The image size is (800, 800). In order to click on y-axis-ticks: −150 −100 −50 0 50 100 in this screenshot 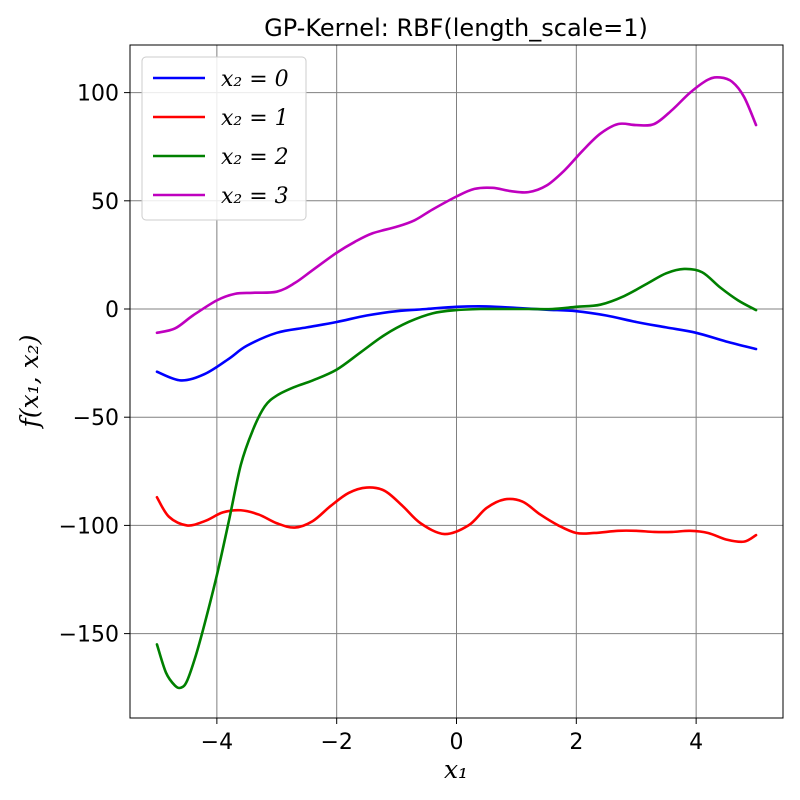, I will do `click(94, 365)`.